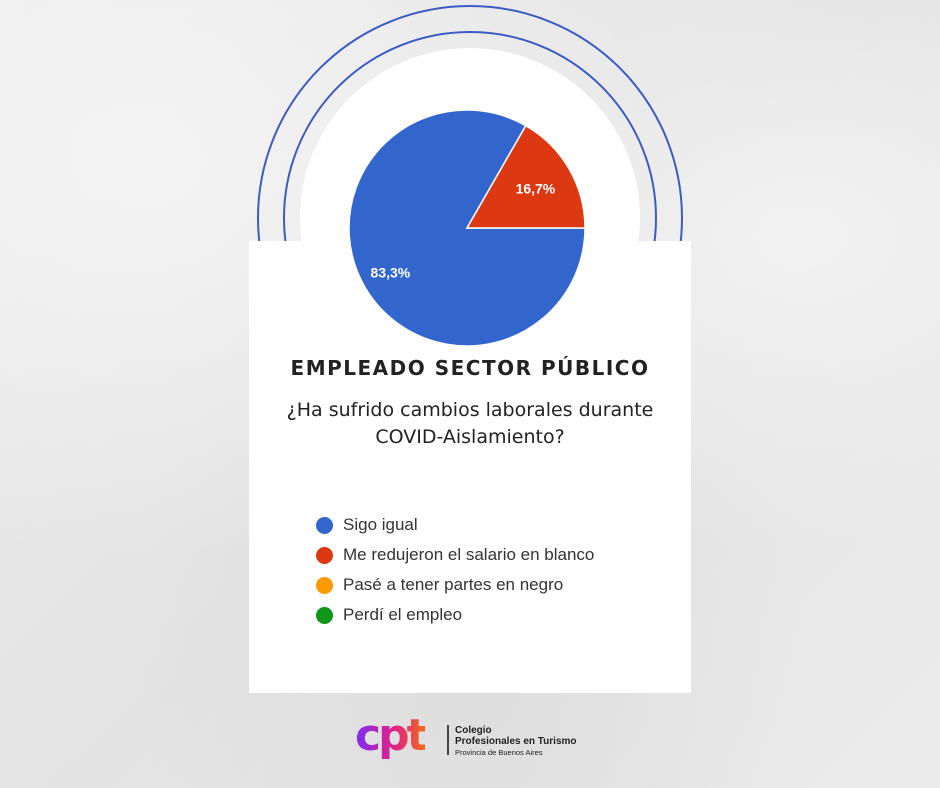  I want to click on legend-item: Pasé a tener partes en negro, so click(476, 585).